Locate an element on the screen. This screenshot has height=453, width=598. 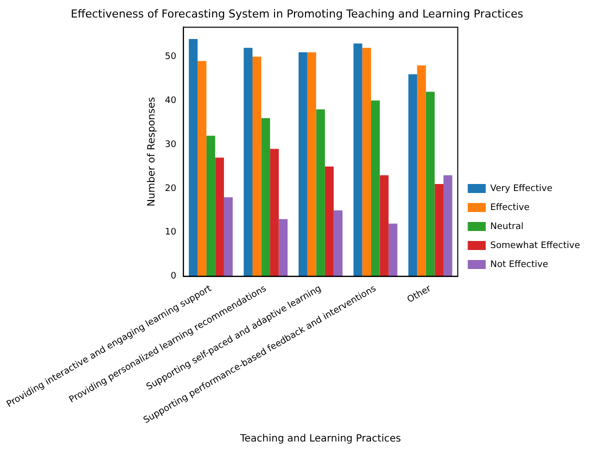
legend-label: Somewhat Effective is located at coordinates (535, 245).